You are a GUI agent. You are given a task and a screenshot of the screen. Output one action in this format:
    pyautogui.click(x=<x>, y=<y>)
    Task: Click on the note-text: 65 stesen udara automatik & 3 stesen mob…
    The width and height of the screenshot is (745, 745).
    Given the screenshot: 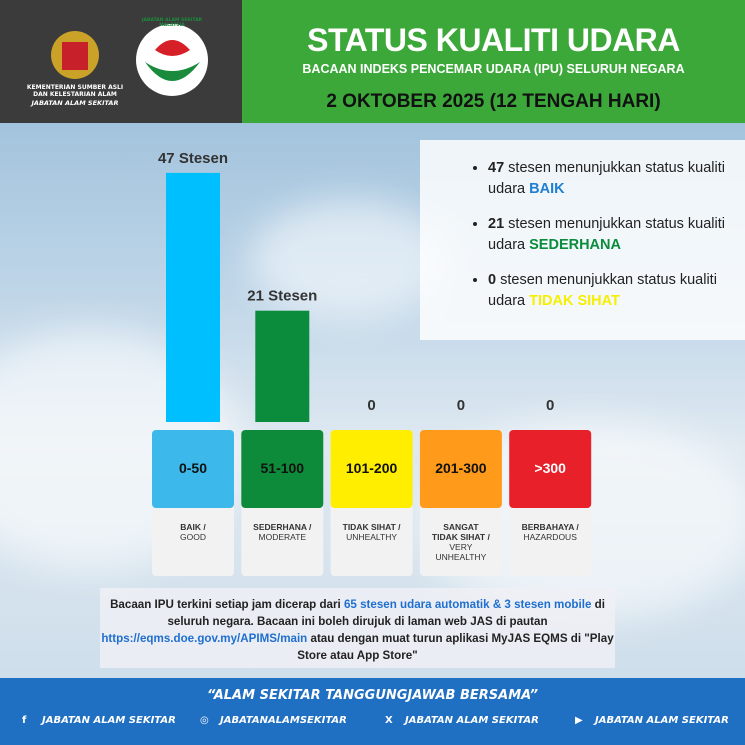 What is the action you would take?
    pyautogui.click(x=467, y=604)
    